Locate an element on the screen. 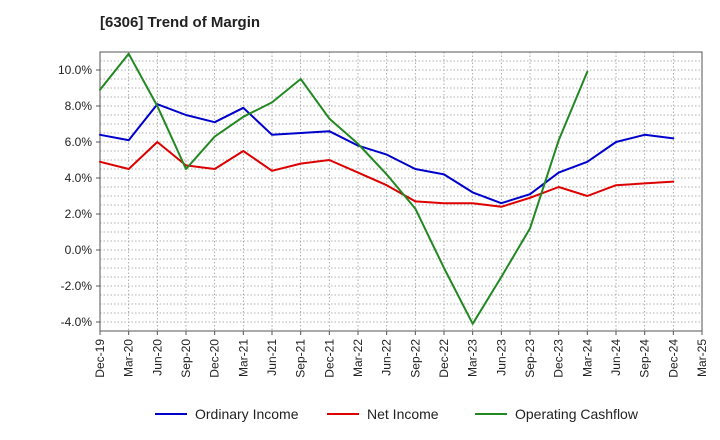  x-tick-label: Jun-22 is located at coordinates (387, 357).